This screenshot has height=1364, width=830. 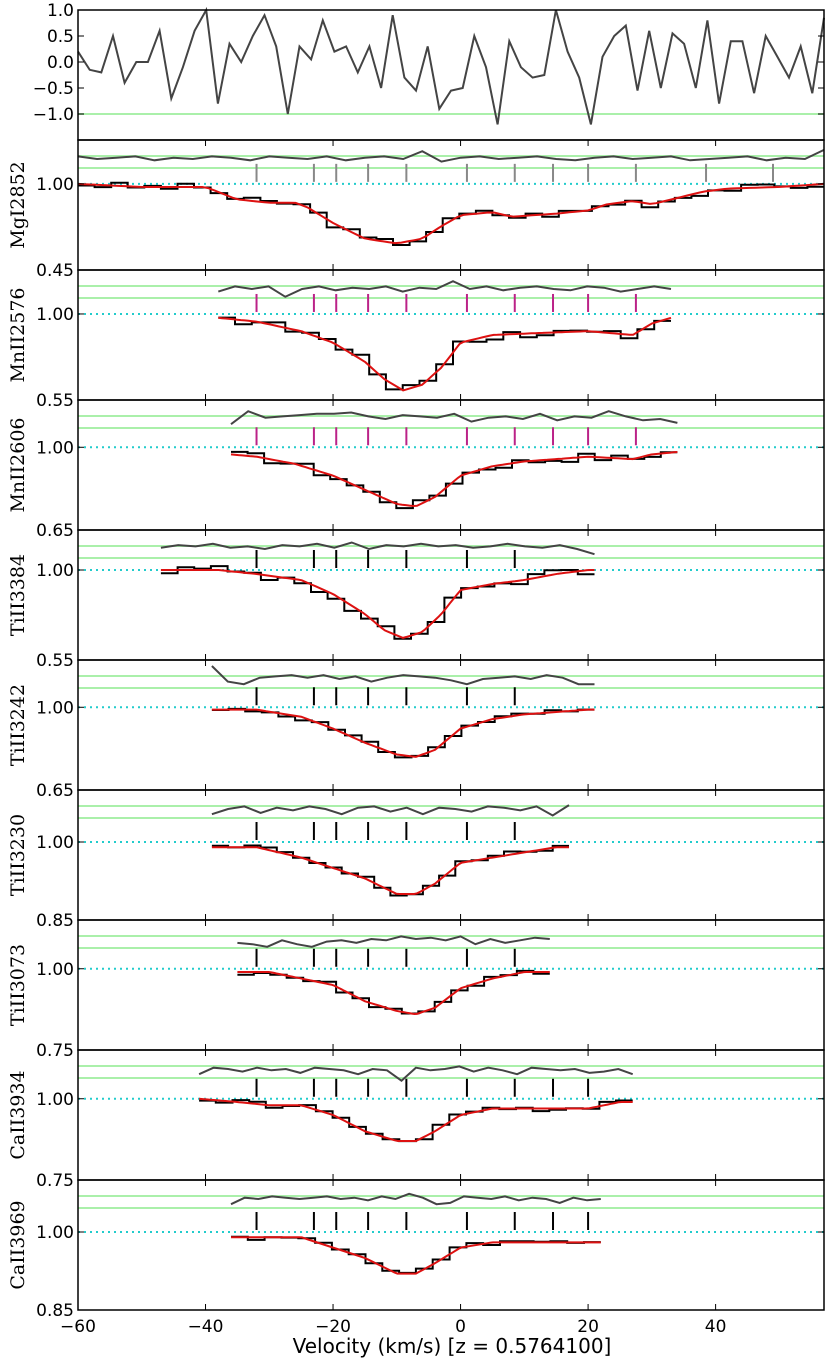 What do you see at coordinates (588, 1327) in the screenshot?
I see `x-tick-label: 20` at bounding box center [588, 1327].